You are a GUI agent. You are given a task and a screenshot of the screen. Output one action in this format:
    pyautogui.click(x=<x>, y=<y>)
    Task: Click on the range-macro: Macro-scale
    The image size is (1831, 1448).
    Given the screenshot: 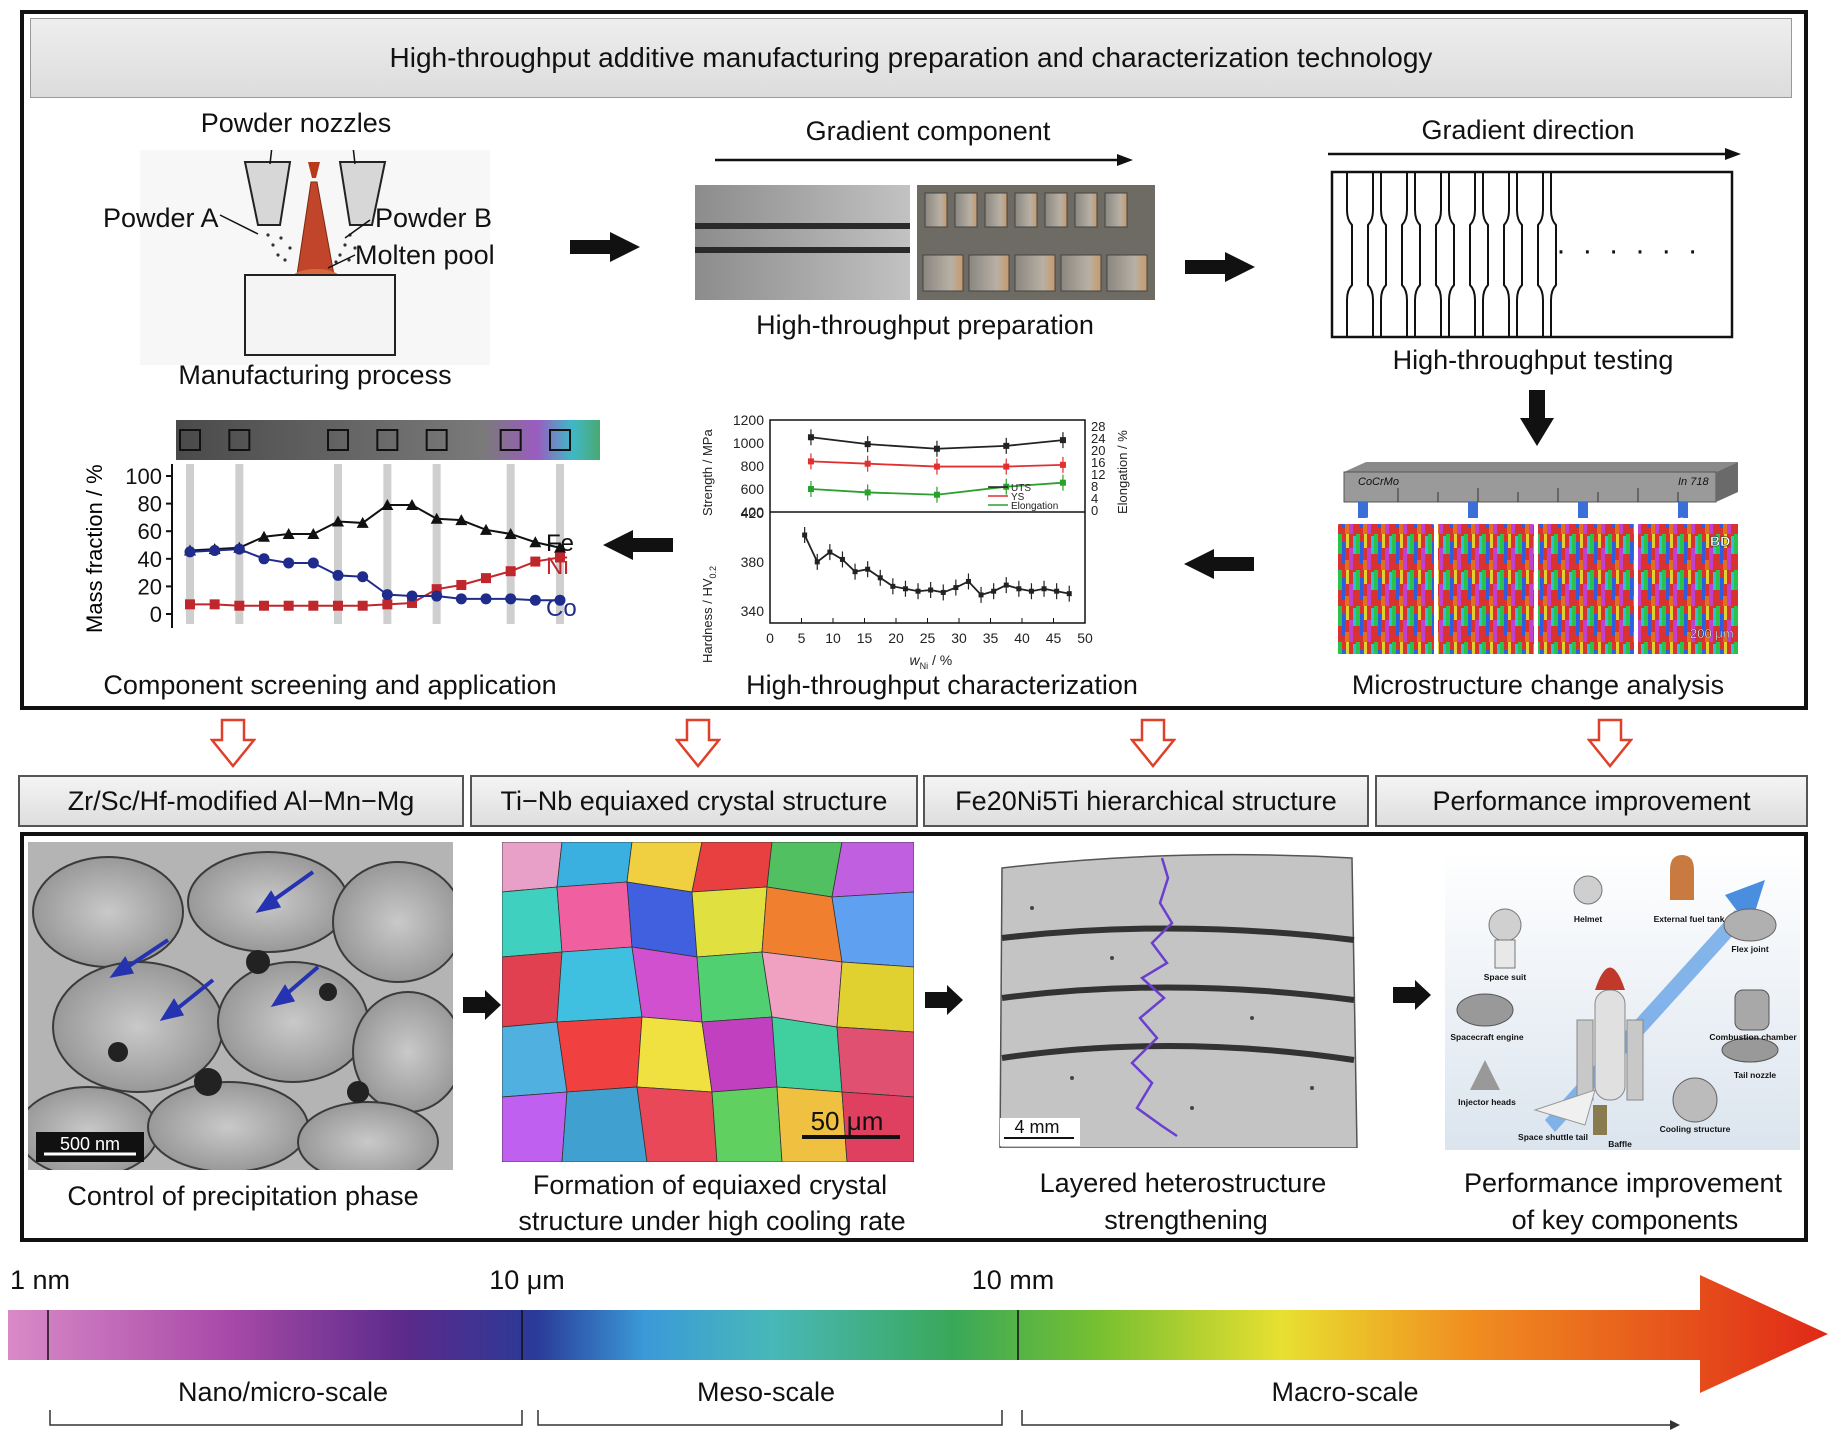 What is the action you would take?
    pyautogui.click(x=1345, y=1392)
    